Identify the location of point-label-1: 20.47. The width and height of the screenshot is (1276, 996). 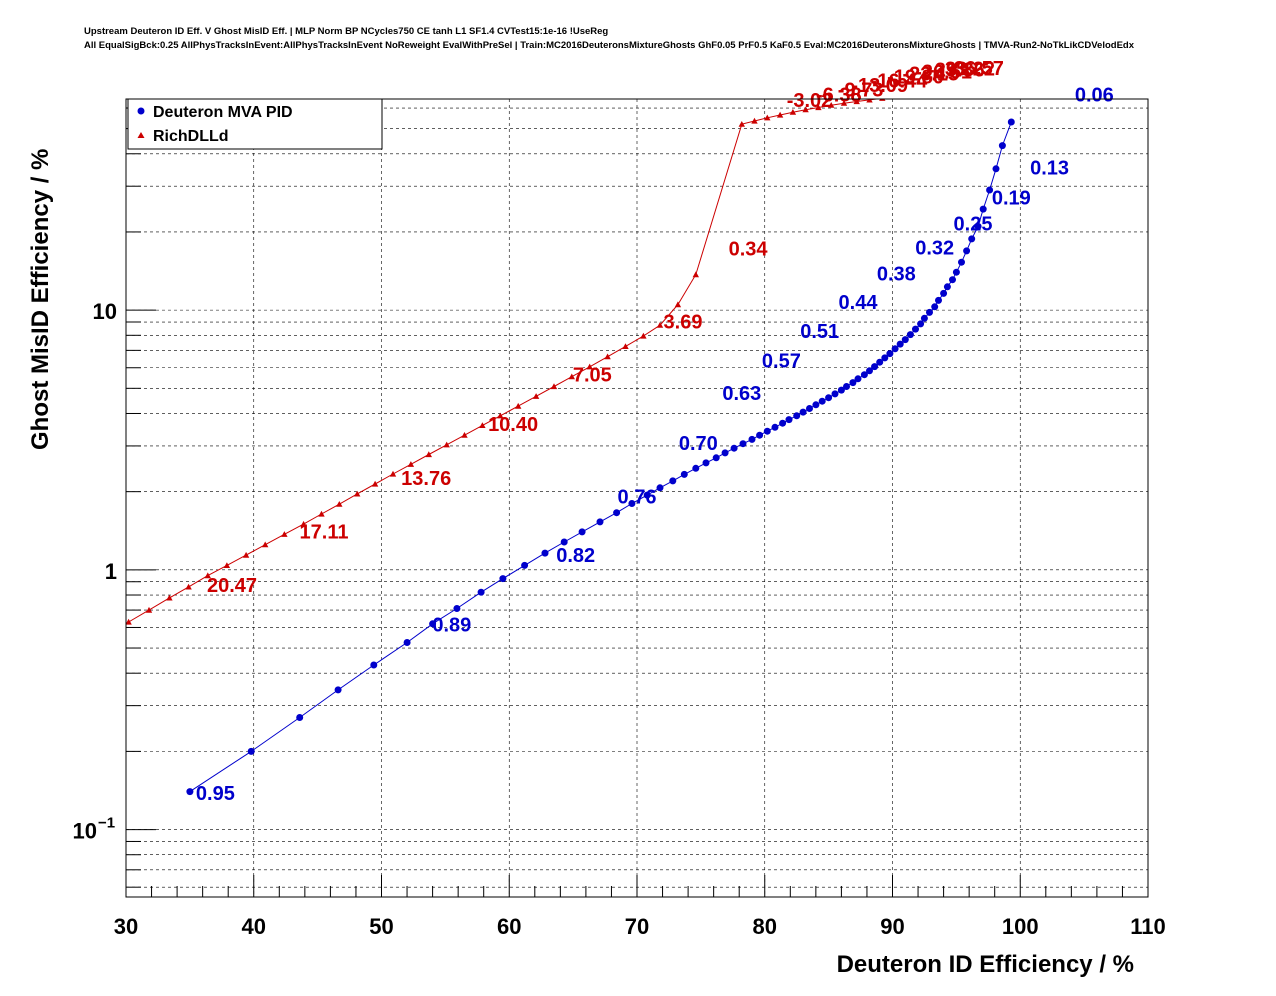
(232, 586).